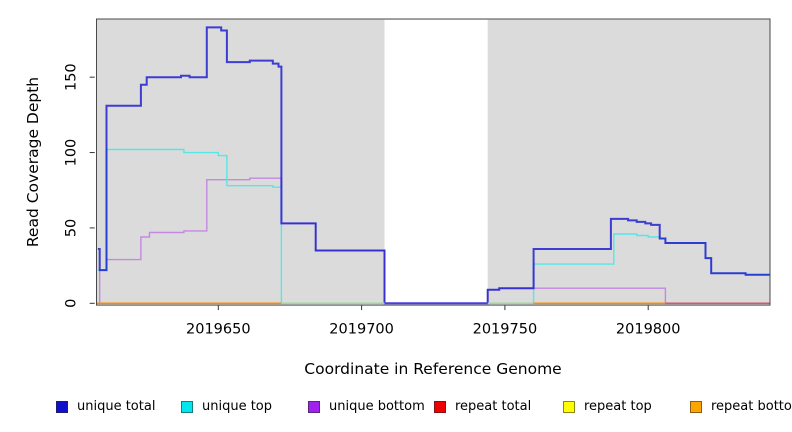  Describe the element at coordinates (361, 329) in the screenshot. I see `x-tick-label: 2019700` at that location.